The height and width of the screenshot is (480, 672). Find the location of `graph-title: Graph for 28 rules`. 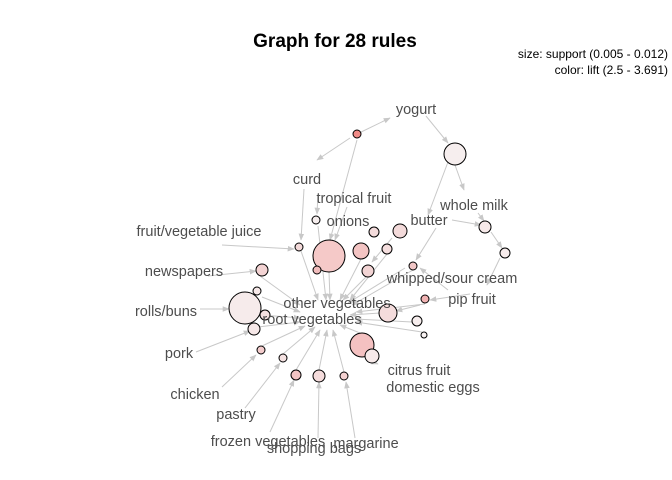

graph-title: Graph for 28 rules is located at coordinates (335, 41).